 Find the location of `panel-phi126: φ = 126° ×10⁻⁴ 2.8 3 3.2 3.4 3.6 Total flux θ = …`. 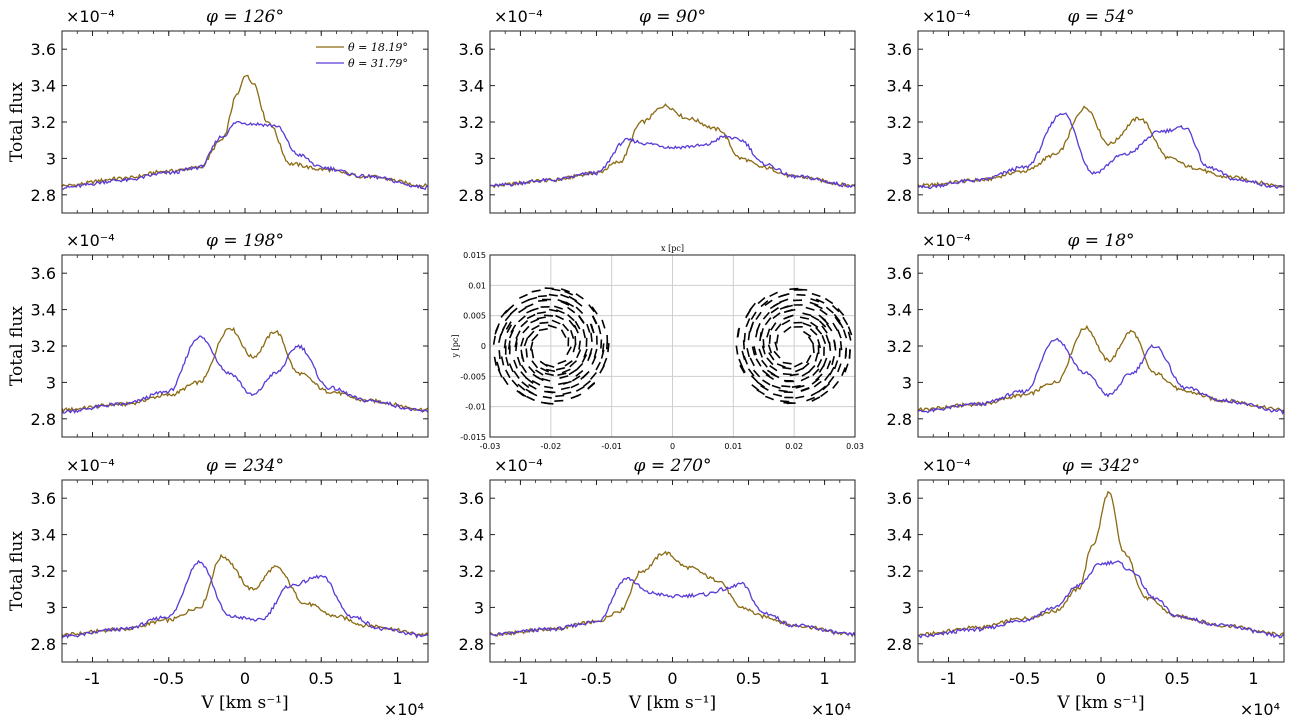

panel-phi126: φ = 126° ×10⁻⁴ 2.8 3 3.2 3.4 3.6 Total flux θ = … is located at coordinates (218, 110).